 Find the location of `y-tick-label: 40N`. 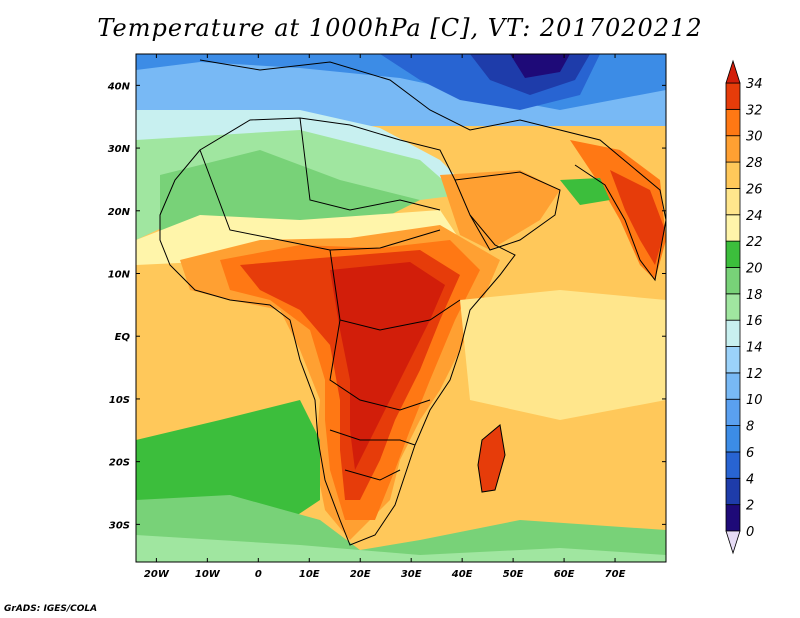

y-tick-label: 40N is located at coordinates (119, 86).